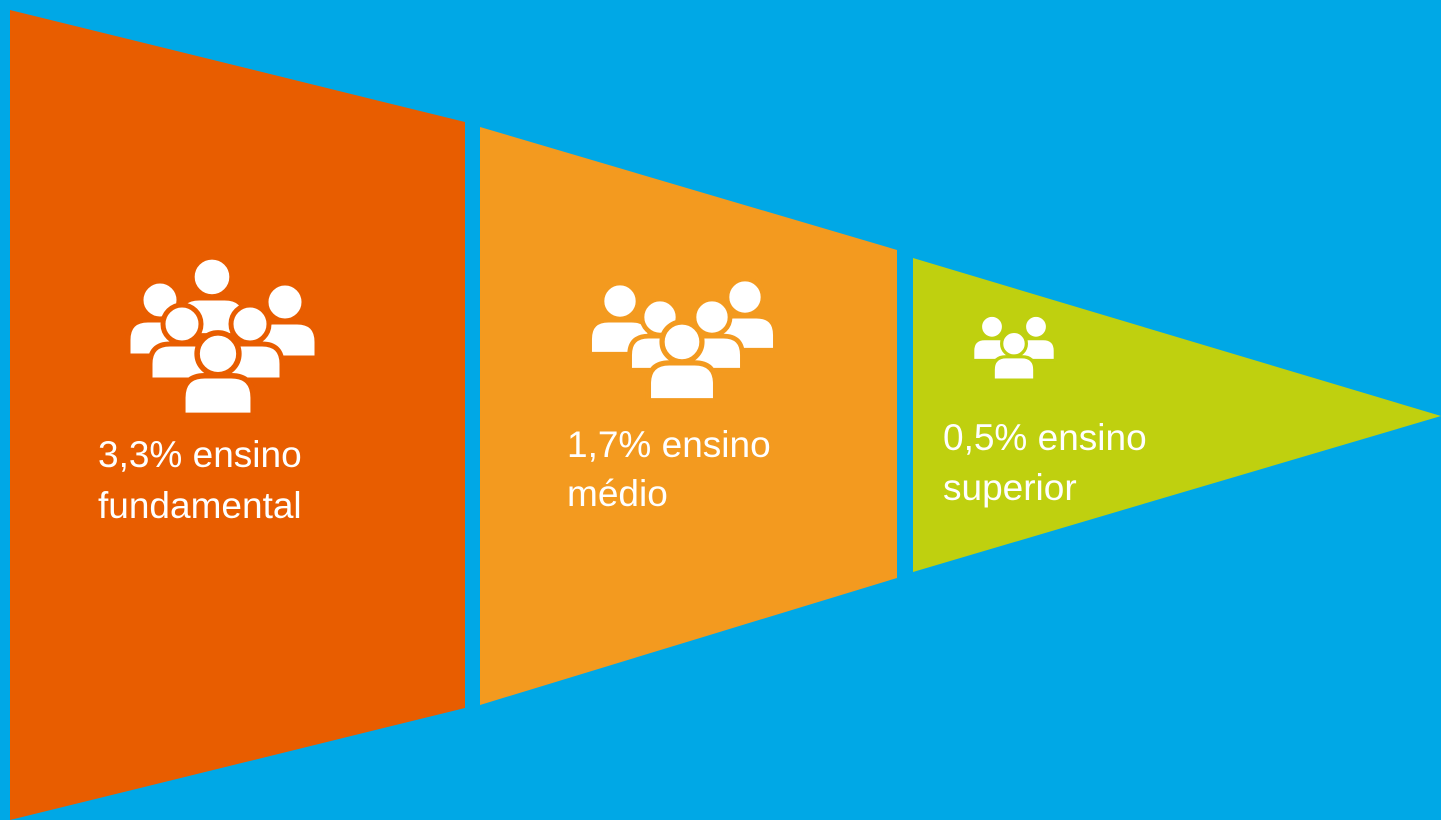 Image resolution: width=1441 pixels, height=820 pixels. Describe the element at coordinates (617, 493) in the screenshot. I see `segment-label: médio` at that location.